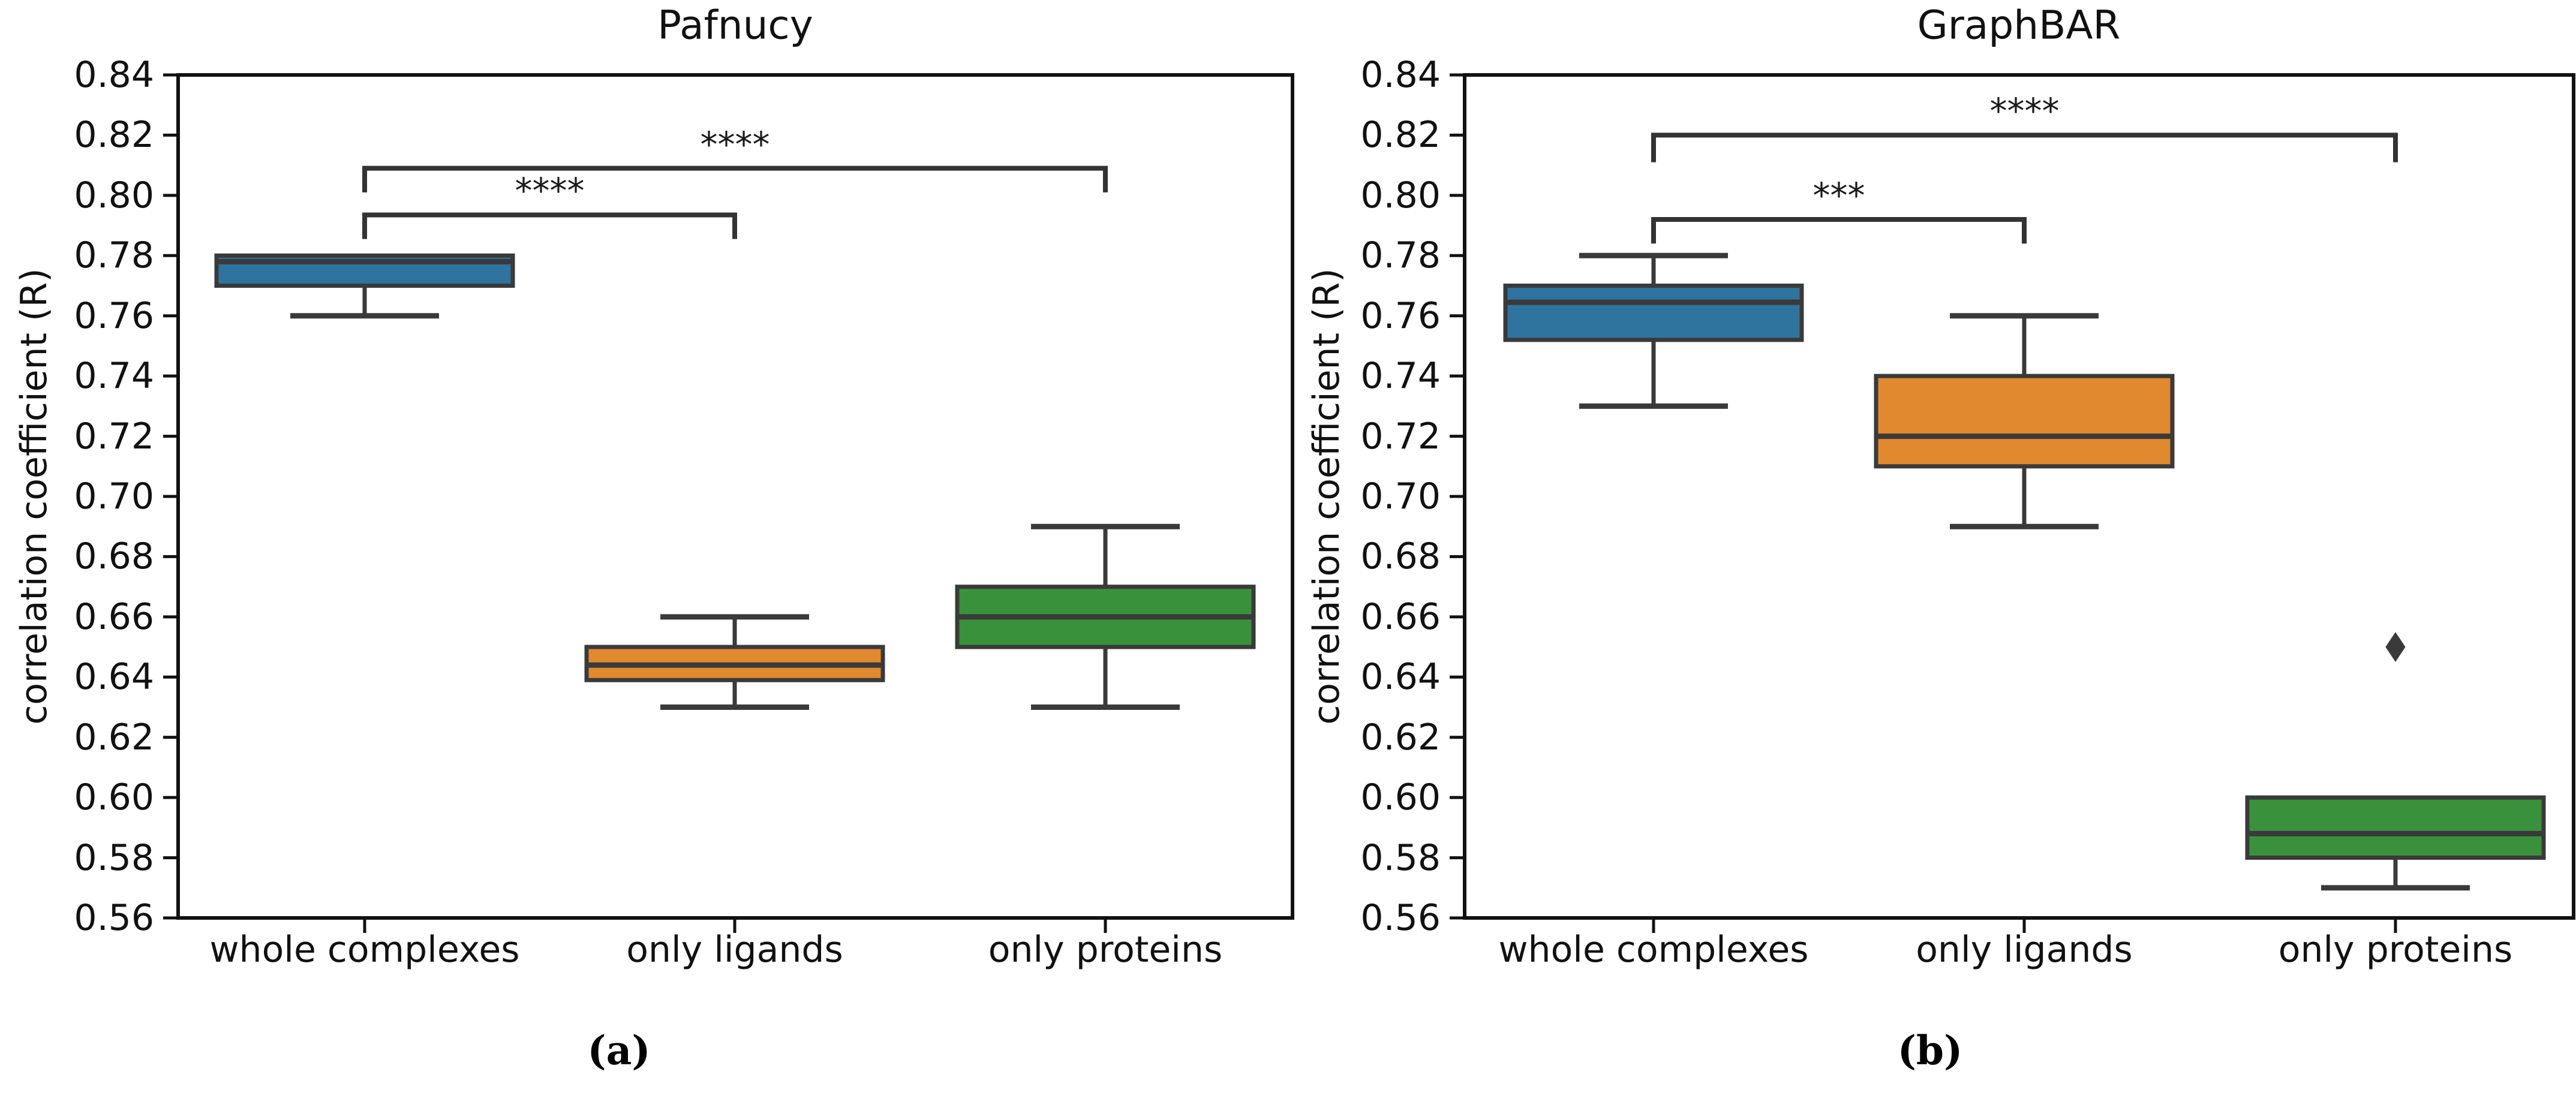  What do you see at coordinates (114, 256) in the screenshot?
I see `panel-0-ytick-label: 0.78` at bounding box center [114, 256].